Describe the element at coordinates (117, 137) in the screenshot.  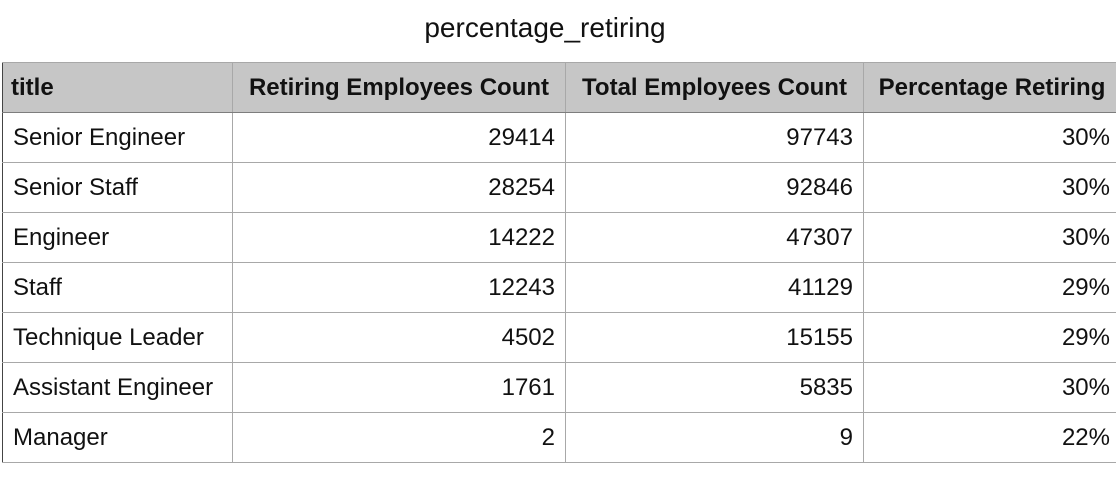
I see `cell-title: Senior Engineer` at that location.